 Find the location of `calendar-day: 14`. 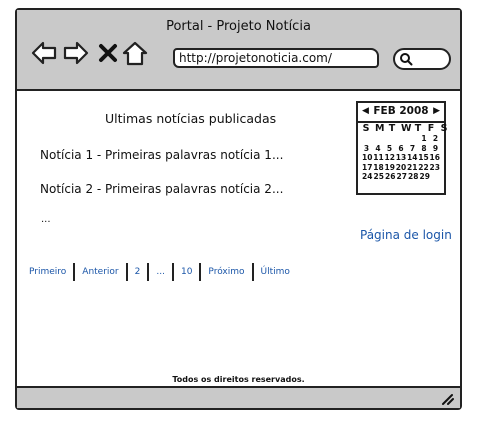

calendar-day: 14 is located at coordinates (412, 157).